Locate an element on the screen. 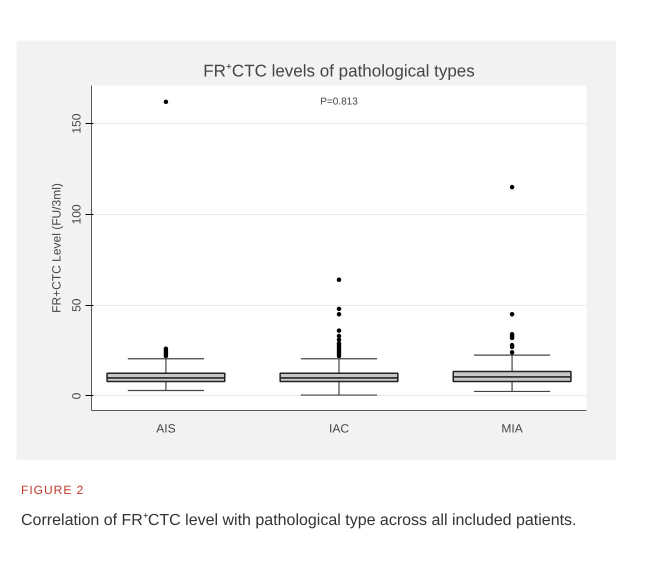  x-tick-label: MIA is located at coordinates (512, 429).